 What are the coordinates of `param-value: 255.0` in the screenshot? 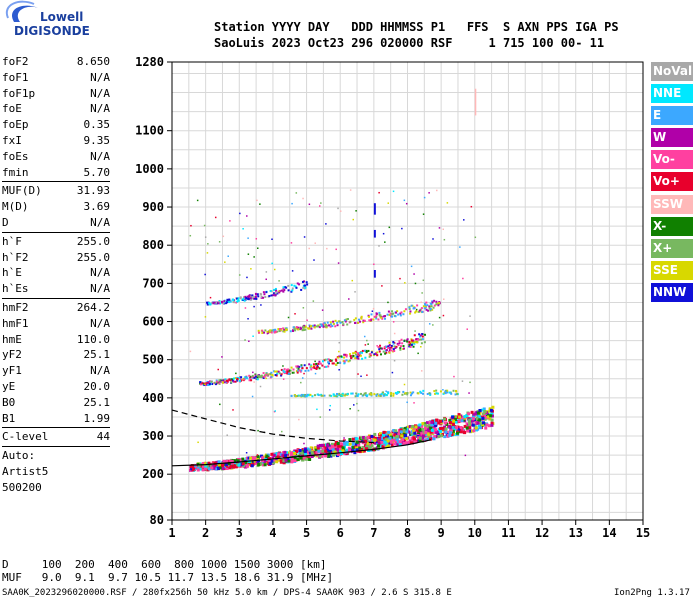 It's located at (93, 241).